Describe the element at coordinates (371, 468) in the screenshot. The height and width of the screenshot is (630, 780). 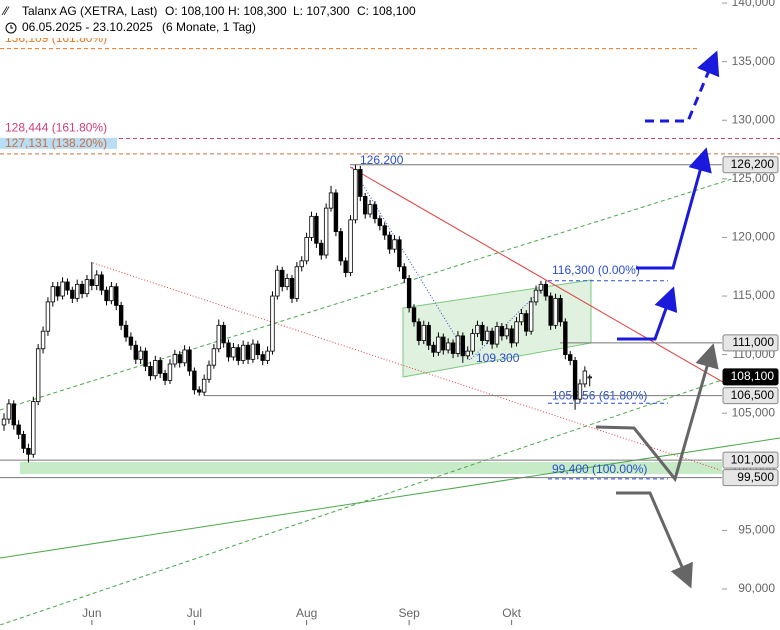
I see `support-zone` at that location.